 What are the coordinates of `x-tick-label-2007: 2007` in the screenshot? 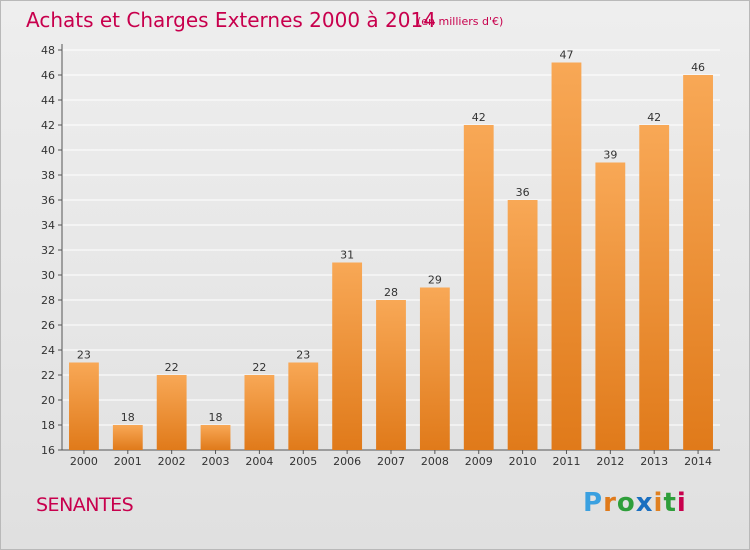 It's located at (391, 461).